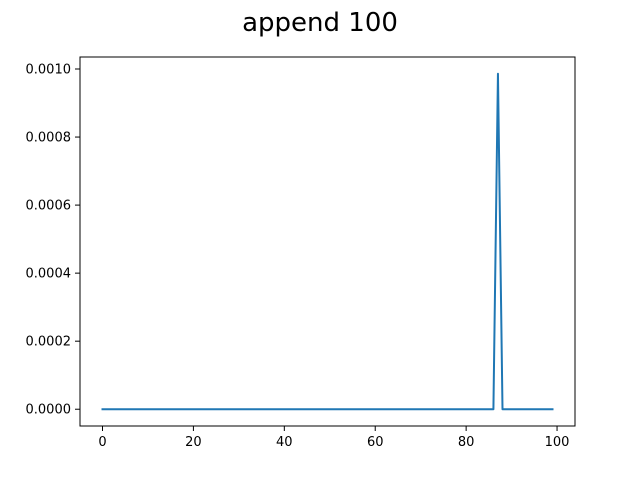  What do you see at coordinates (49, 410) in the screenshot?
I see `y-tick-label: 0.0000` at bounding box center [49, 410].